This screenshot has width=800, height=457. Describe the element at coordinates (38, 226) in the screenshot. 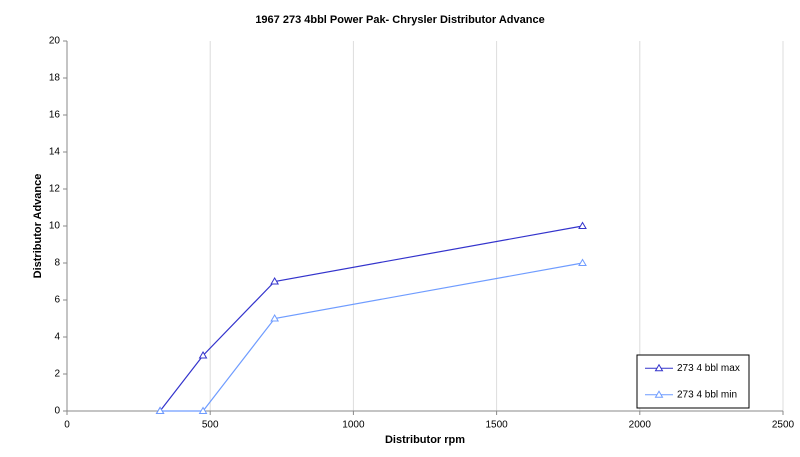

I see `y-axis-label: Distributor Advance` at that location.